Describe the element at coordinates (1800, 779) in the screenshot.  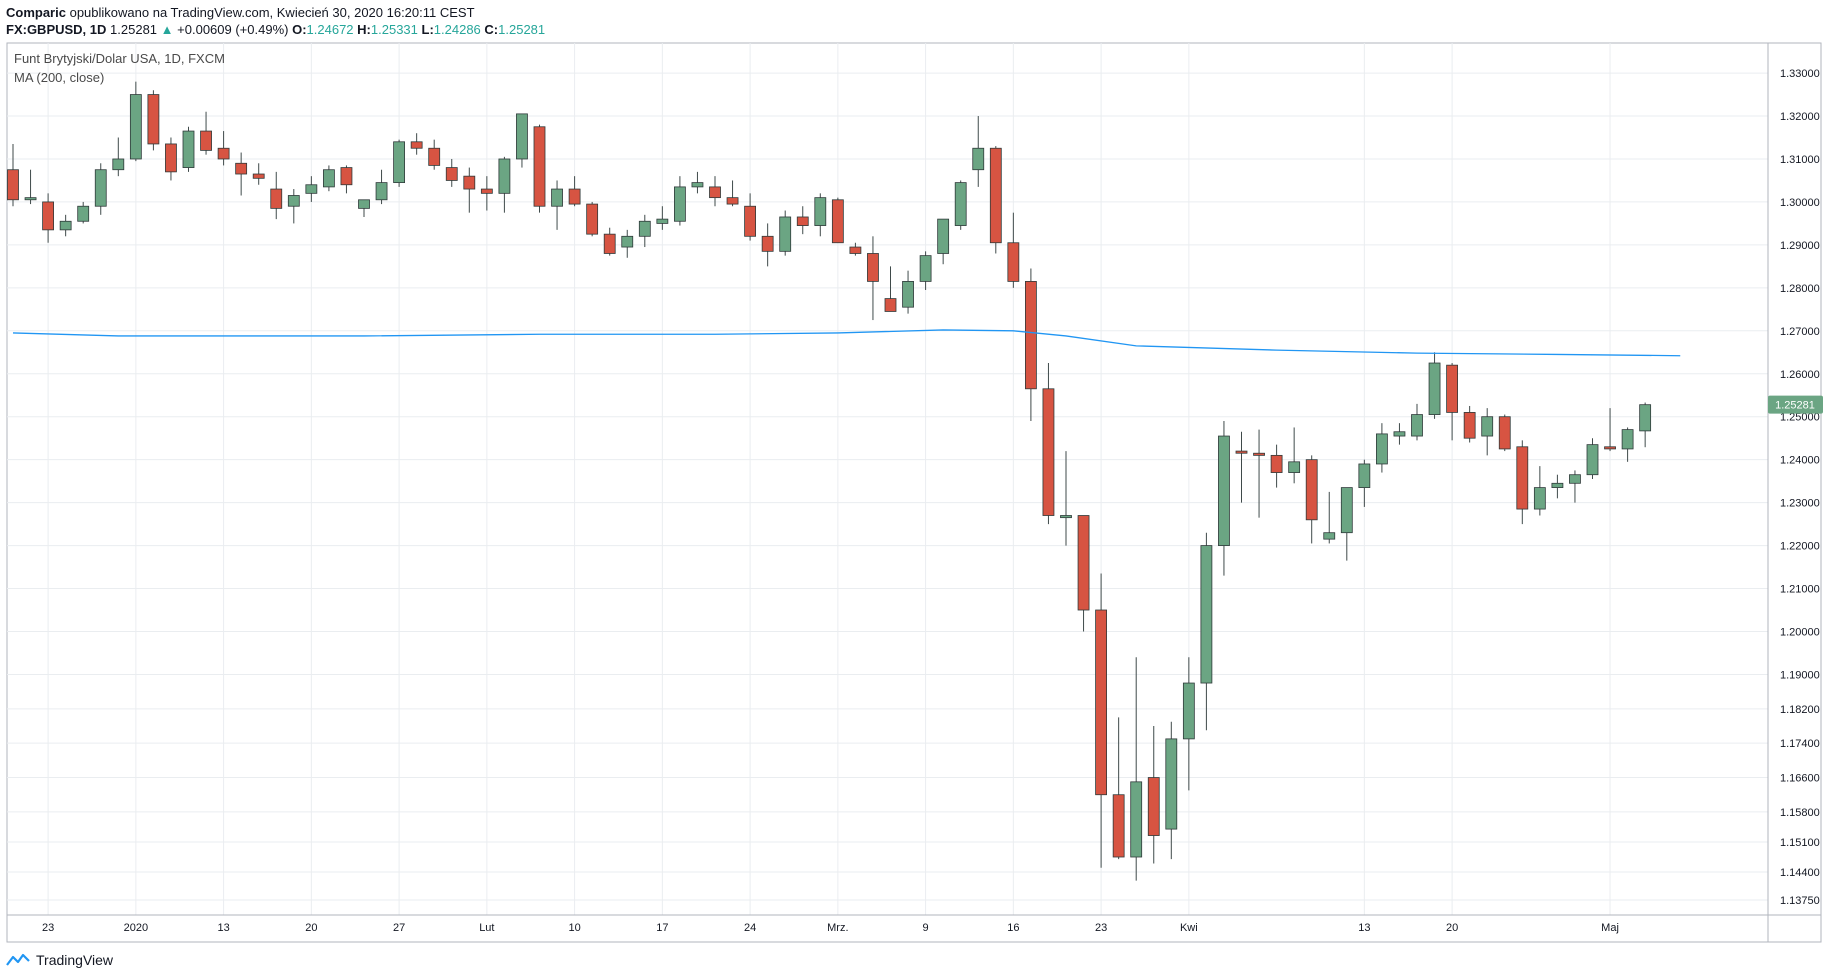
I see `price-tick-label: 1.16600` at that location.